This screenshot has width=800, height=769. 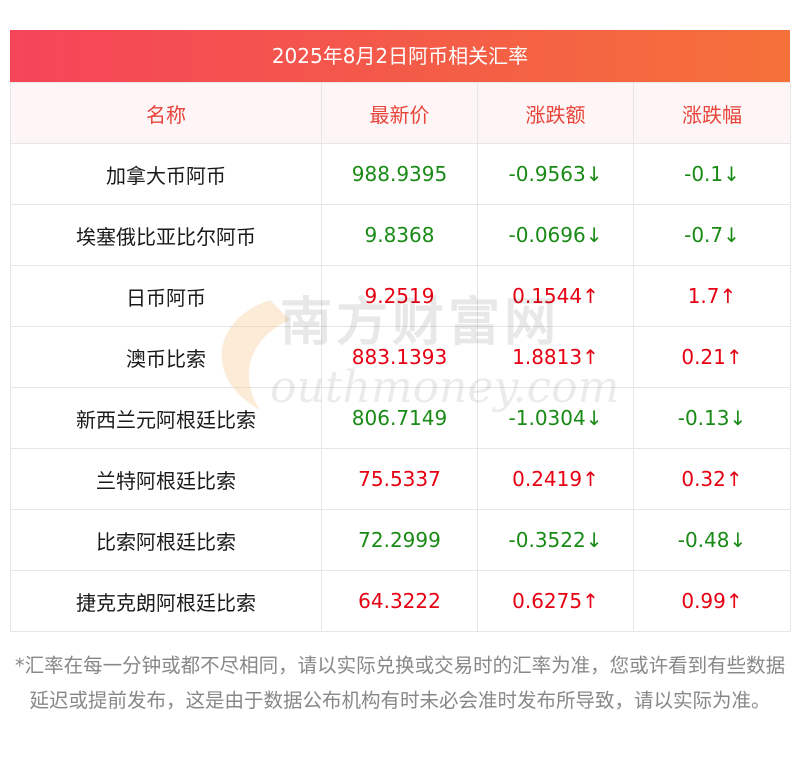 I want to click on change-percent: 0.32↑, so click(x=712, y=479).